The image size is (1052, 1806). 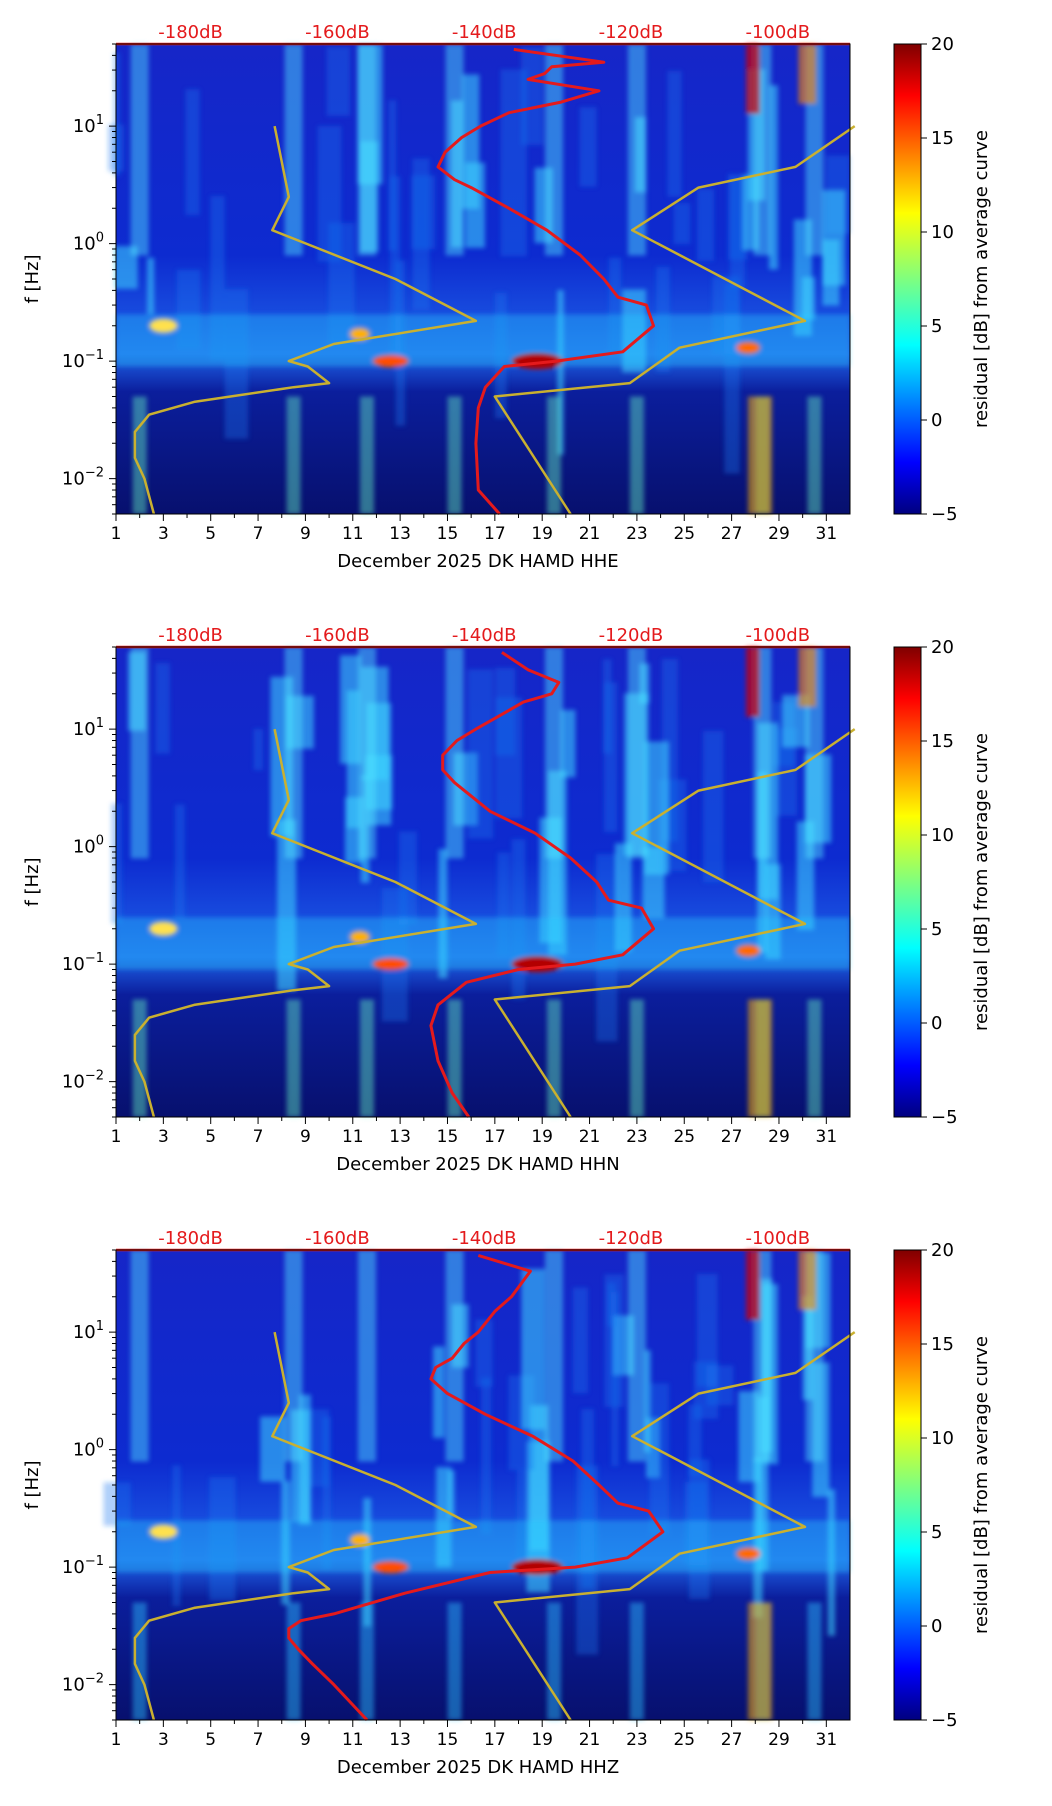 I want to click on y-tick-label: 10⁻², so click(x=83, y=1081).